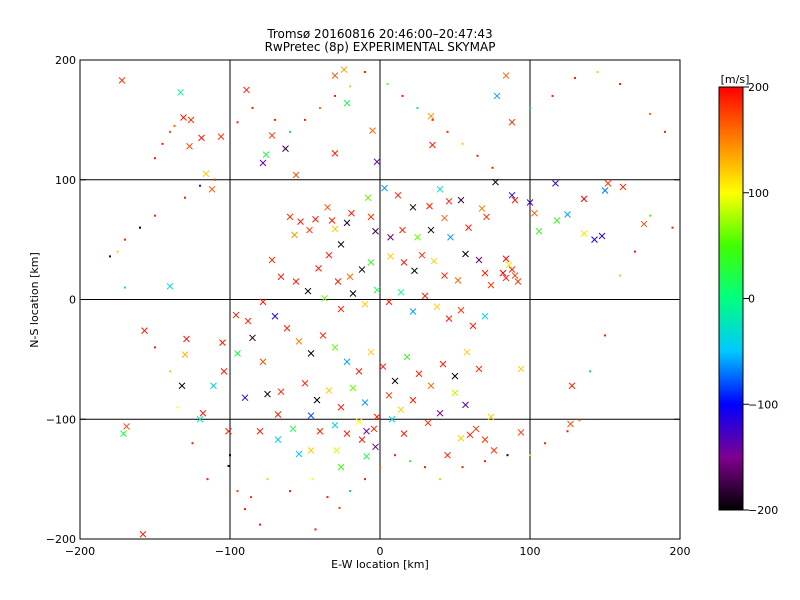  Describe the element at coordinates (61, 539) in the screenshot. I see `y-tick-label: −200` at that location.